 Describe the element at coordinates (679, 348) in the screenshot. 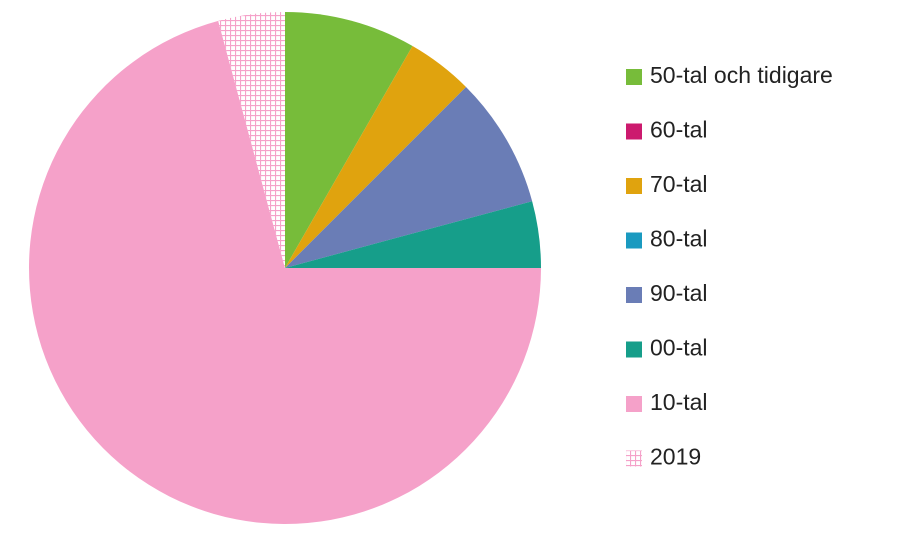

I see `legend-label: 00-tal` at that location.